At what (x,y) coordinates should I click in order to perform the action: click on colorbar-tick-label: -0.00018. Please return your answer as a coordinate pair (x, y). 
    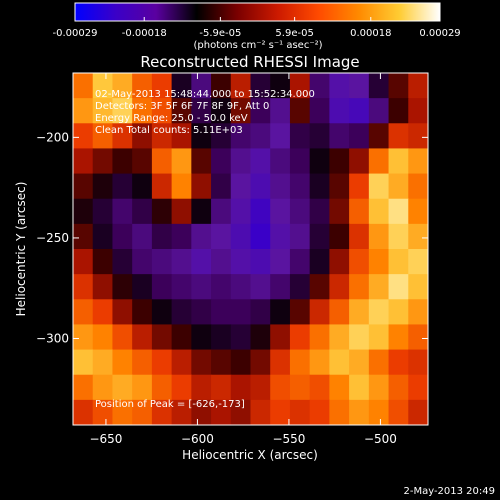
    Looking at the image, I should click on (144, 33).